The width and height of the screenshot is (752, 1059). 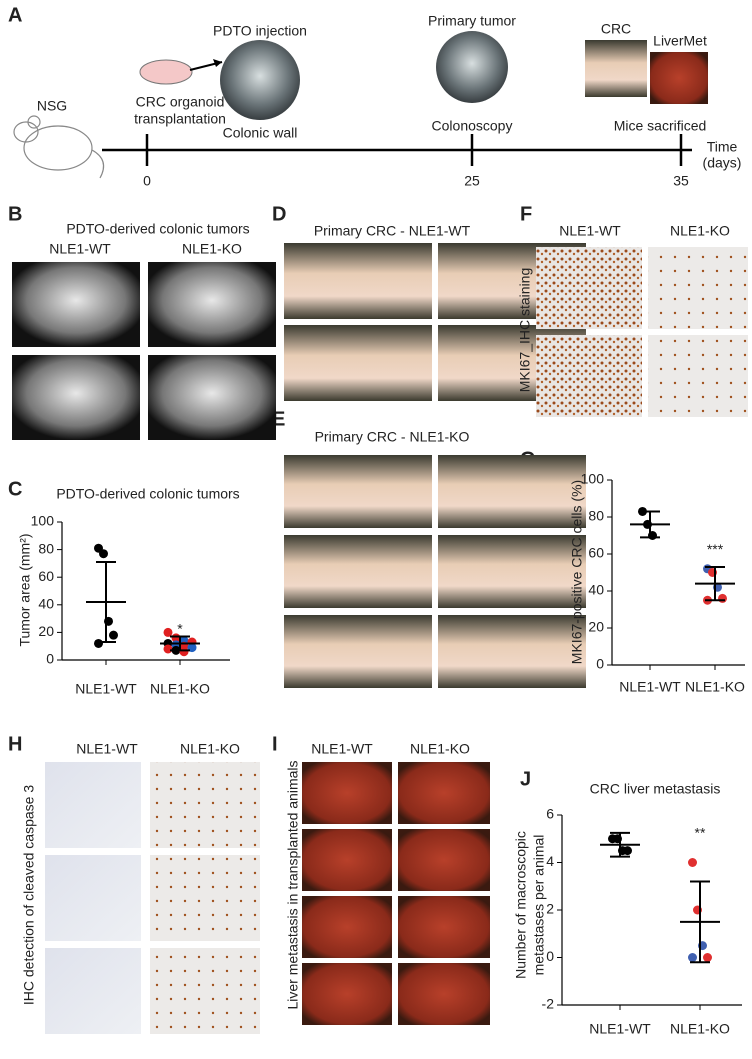 I want to click on axis-label: Time, so click(x=722, y=147).